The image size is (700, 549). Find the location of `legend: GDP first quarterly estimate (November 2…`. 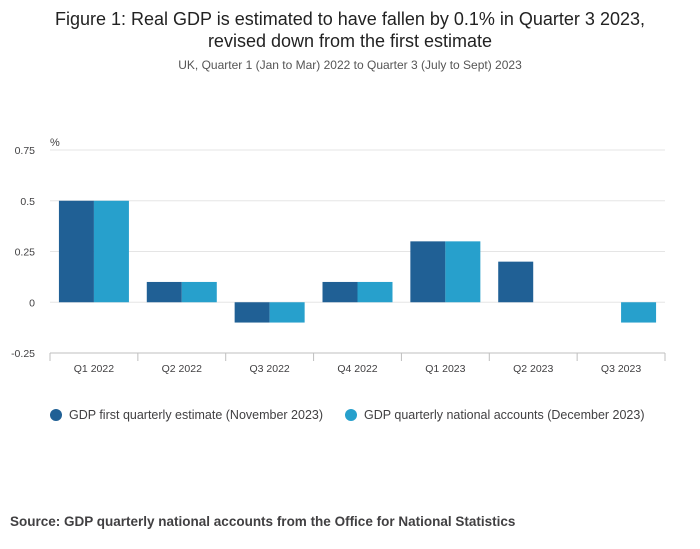

legend: GDP first quarterly estimate (November 2… is located at coordinates (370, 415).